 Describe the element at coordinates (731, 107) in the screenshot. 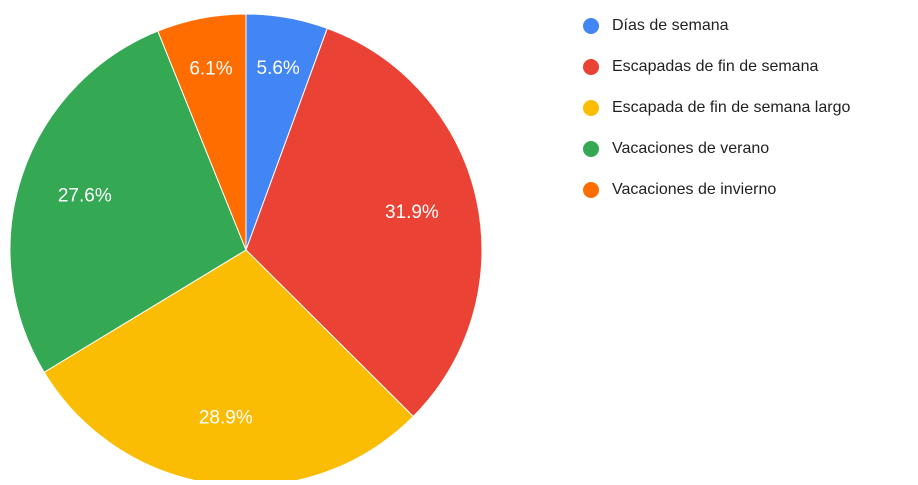

I see `legend-label: Escapada de fin de semana largo` at that location.